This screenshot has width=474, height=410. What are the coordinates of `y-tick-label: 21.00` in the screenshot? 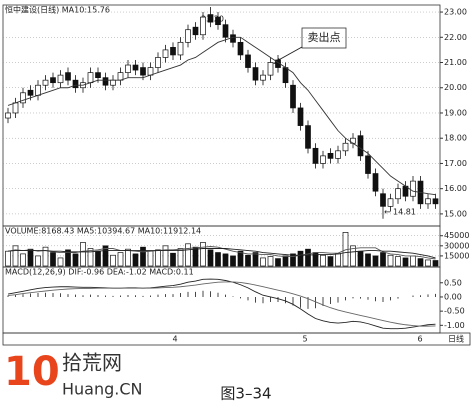 It's located at (455, 62).